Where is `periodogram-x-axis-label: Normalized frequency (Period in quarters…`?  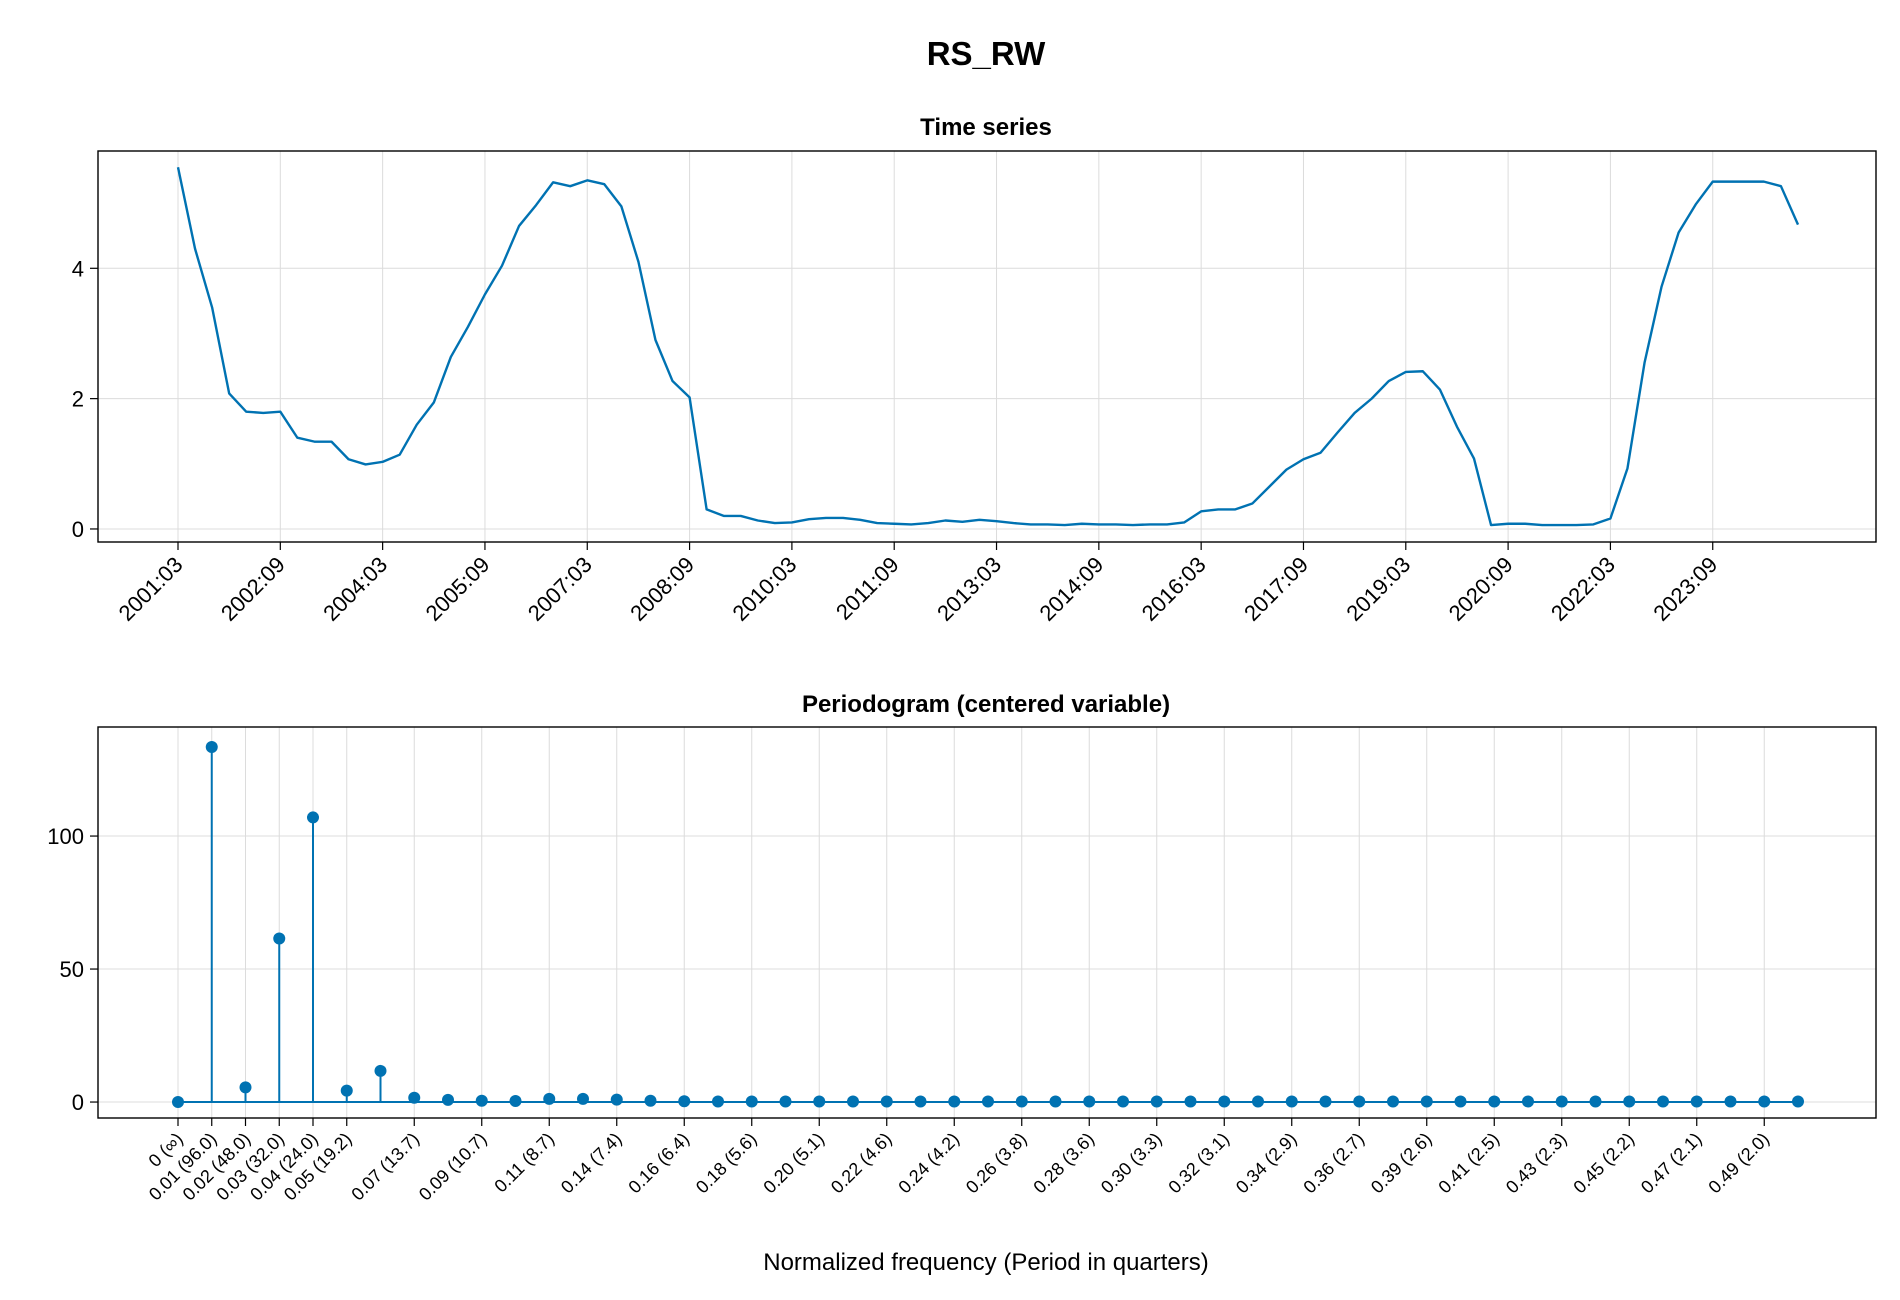
periodogram-x-axis-label: Normalized frequency (Period in quarters… is located at coordinates (986, 1262).